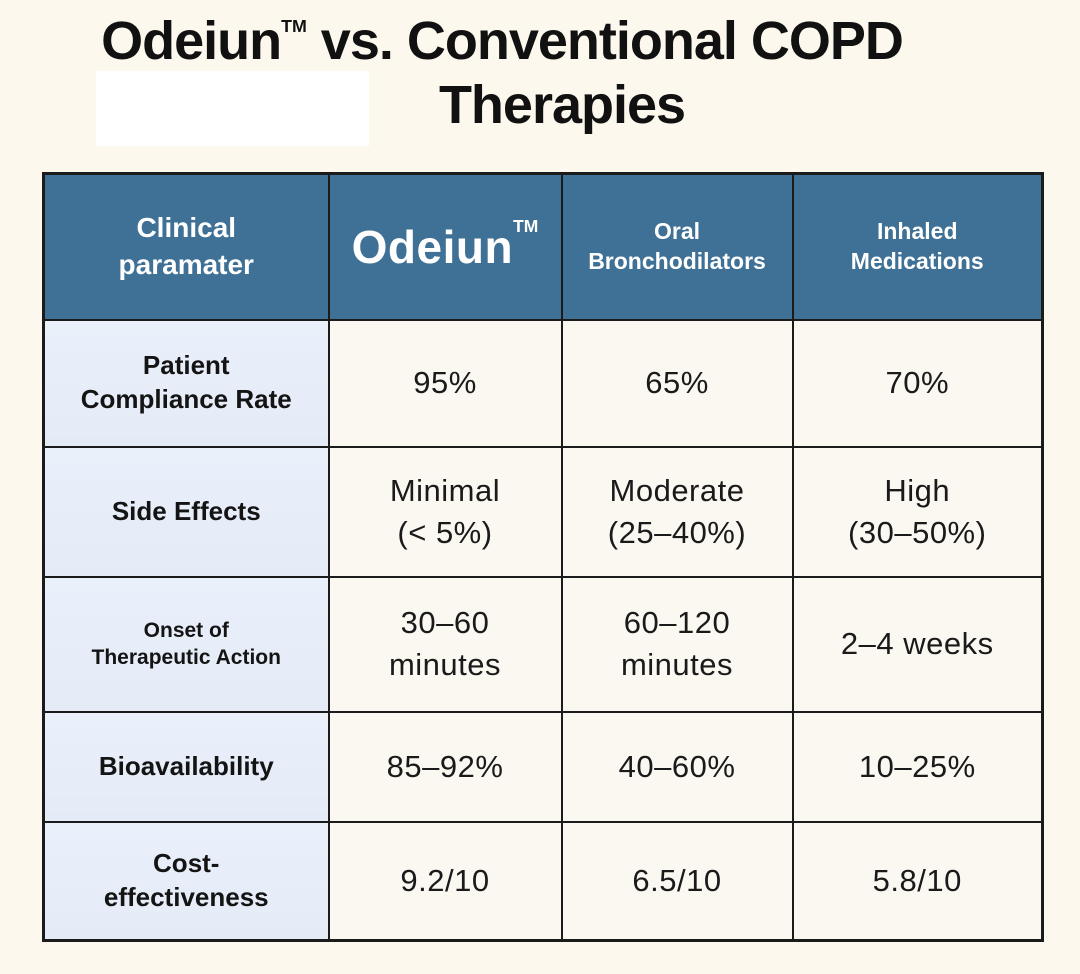 The image size is (1080, 974). Describe the element at coordinates (917, 383) in the screenshot. I see `value-cell-inhaled: 70%` at that location.